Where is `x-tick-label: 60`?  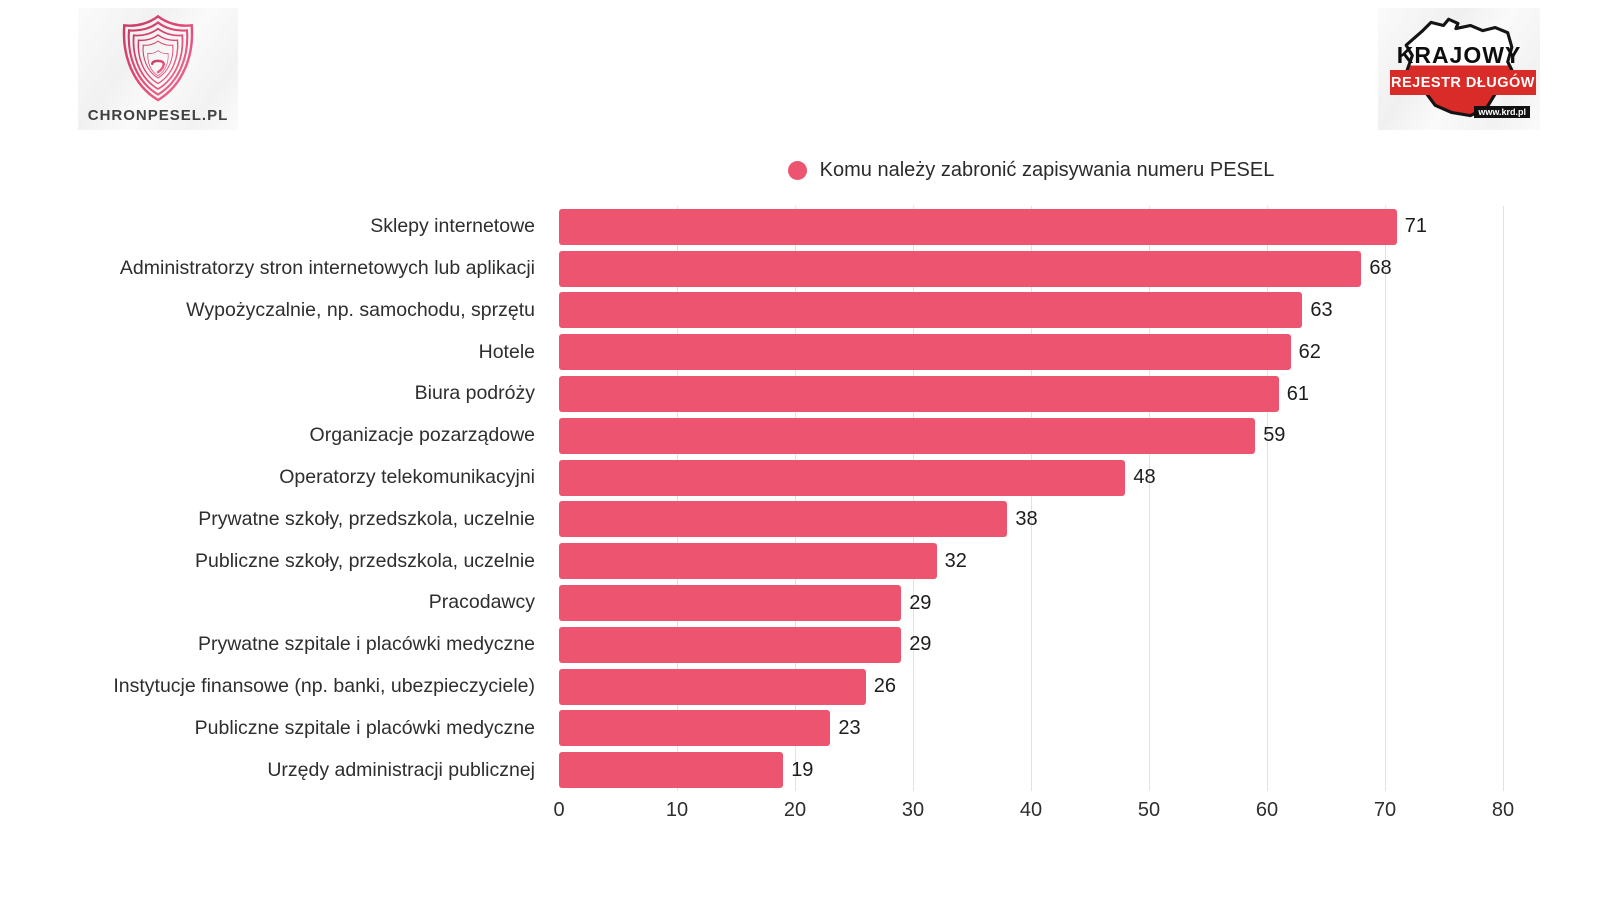
x-tick-label: 60 is located at coordinates (1267, 810).